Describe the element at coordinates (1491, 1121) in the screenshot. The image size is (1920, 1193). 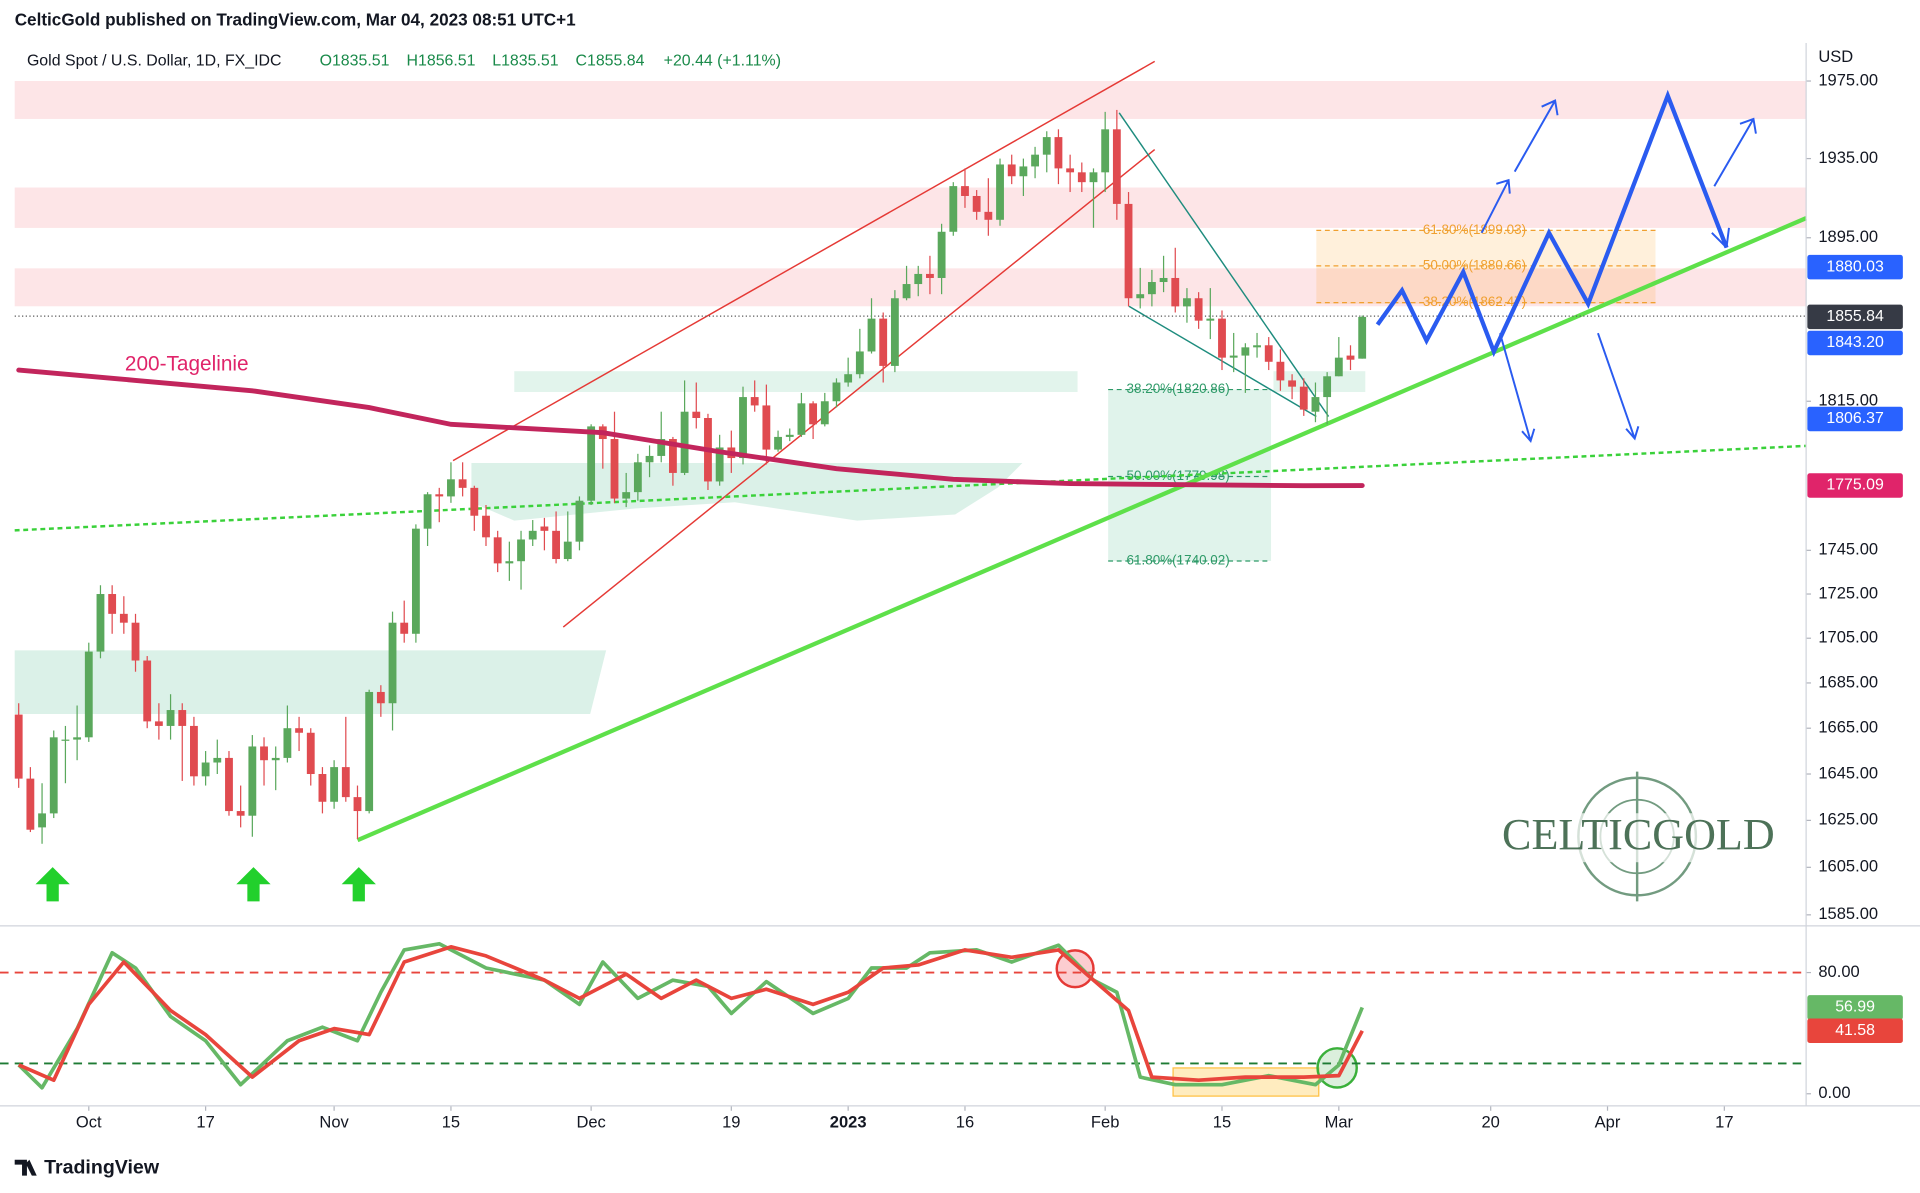
I see `x-tick-label: 20` at that location.